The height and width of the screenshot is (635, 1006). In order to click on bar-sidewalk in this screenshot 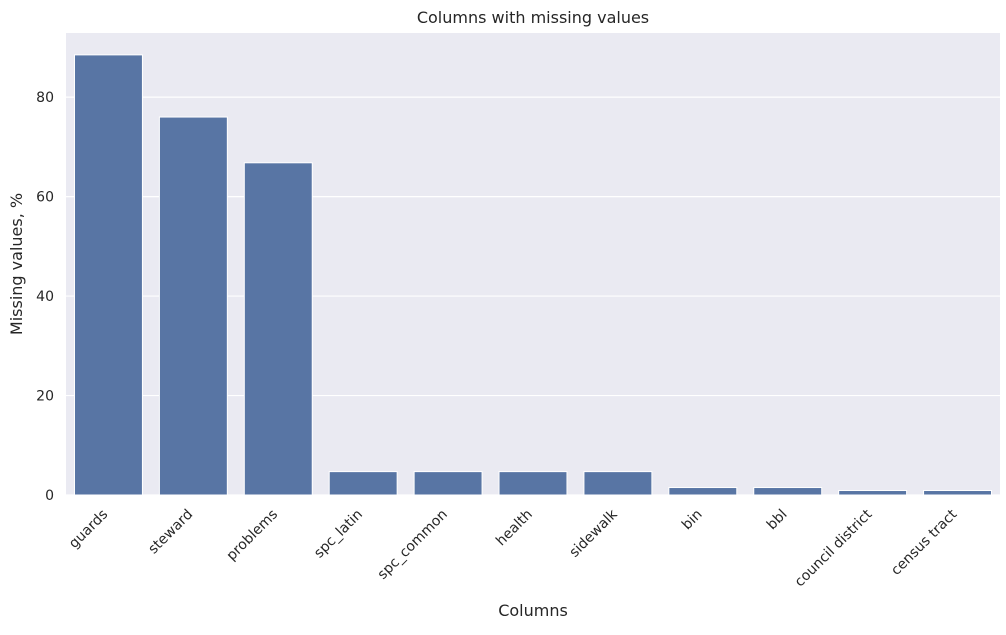, I will do `click(618, 483)`.